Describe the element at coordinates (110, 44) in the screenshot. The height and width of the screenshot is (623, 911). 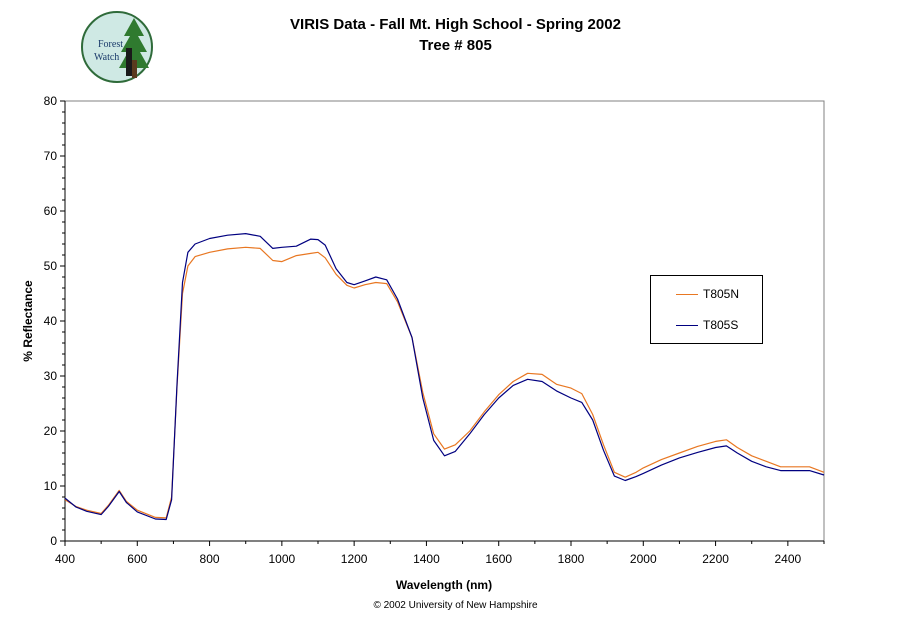
I see `svg-text: Forest` at that location.